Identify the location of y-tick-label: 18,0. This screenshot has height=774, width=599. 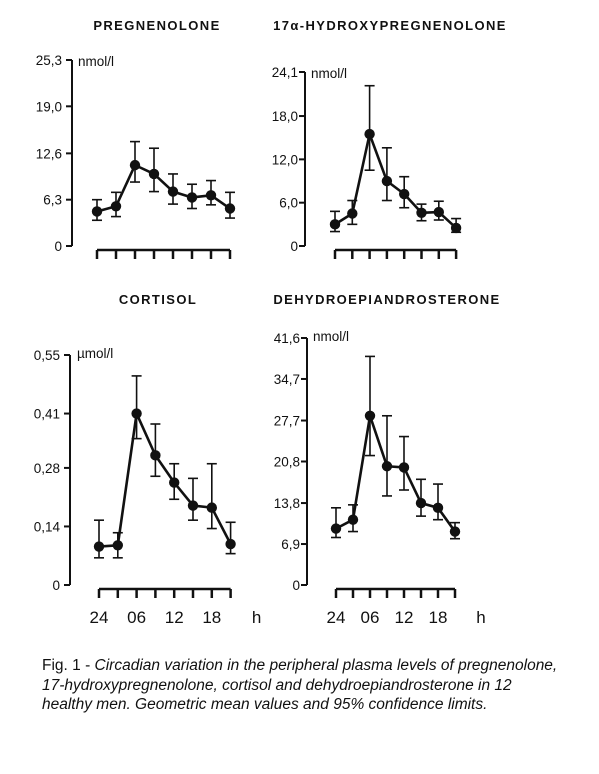
(285, 116).